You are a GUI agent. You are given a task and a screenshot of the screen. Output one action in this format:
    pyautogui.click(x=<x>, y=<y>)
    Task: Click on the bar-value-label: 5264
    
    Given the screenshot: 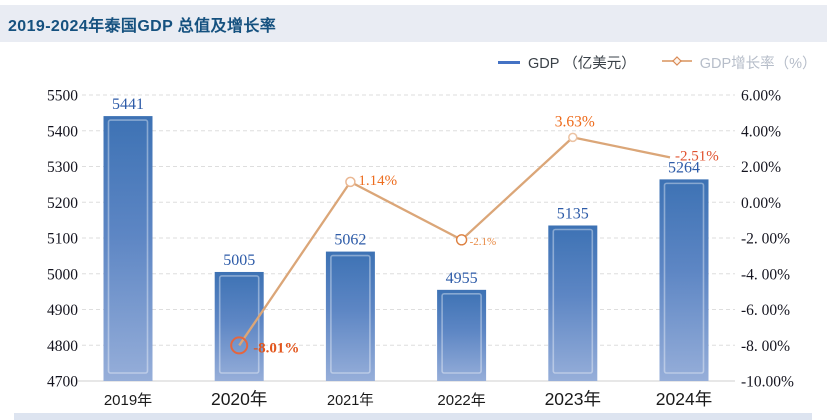 What is the action you would take?
    pyautogui.click(x=684, y=167)
    